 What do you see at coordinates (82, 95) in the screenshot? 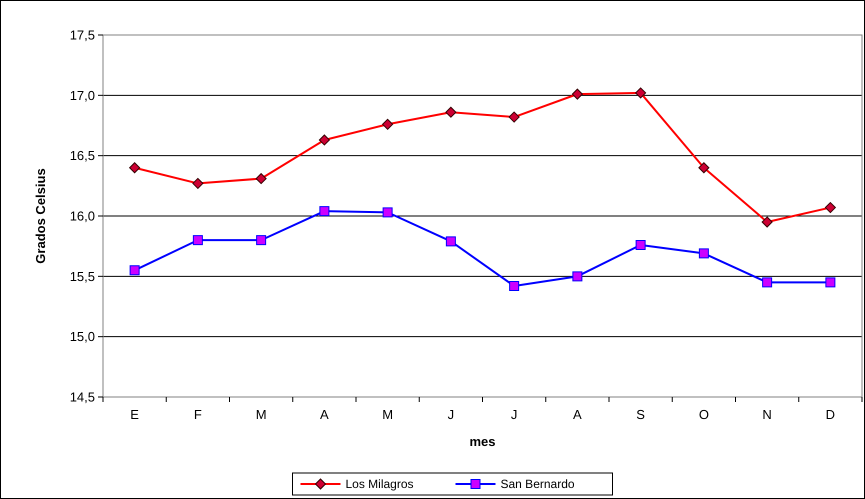
I see `y-tick-label: 17,0` at bounding box center [82, 95].